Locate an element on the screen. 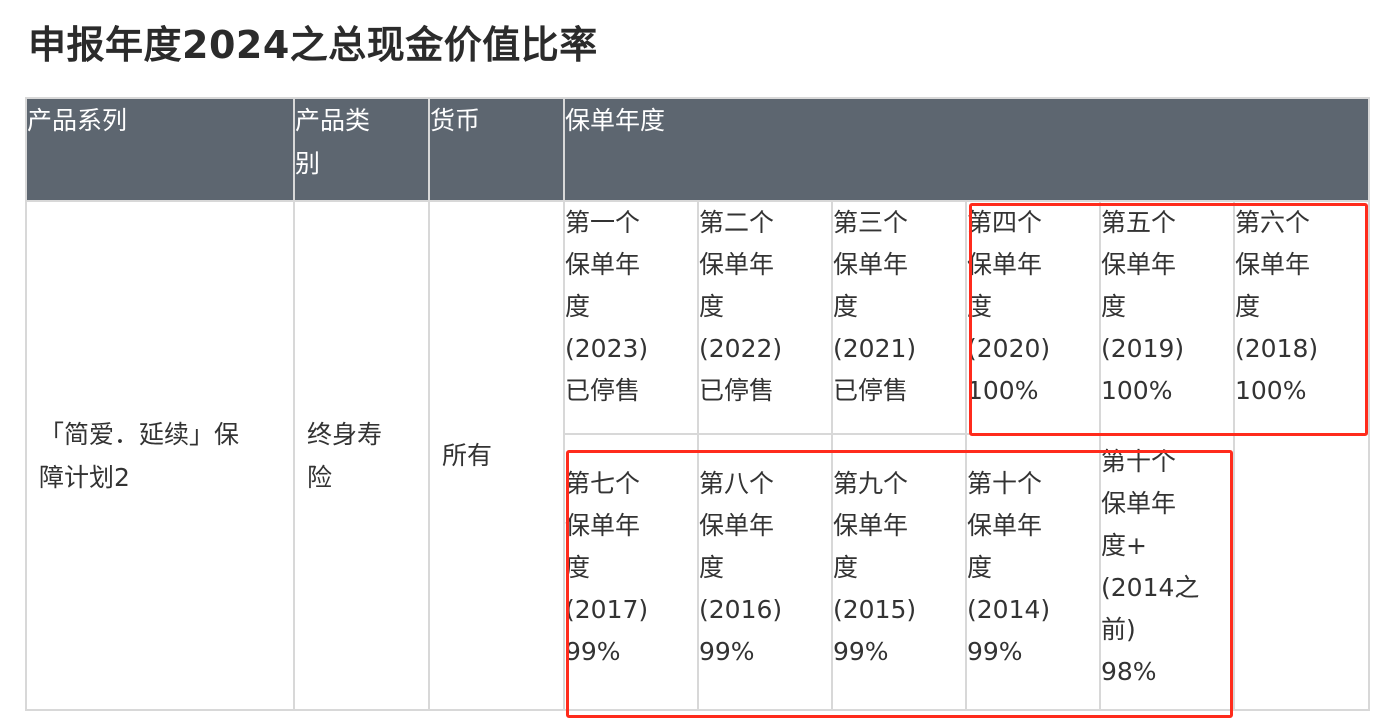 The image size is (1400, 726). product-series-line1: 「简爱．延续」保 is located at coordinates (139, 434).